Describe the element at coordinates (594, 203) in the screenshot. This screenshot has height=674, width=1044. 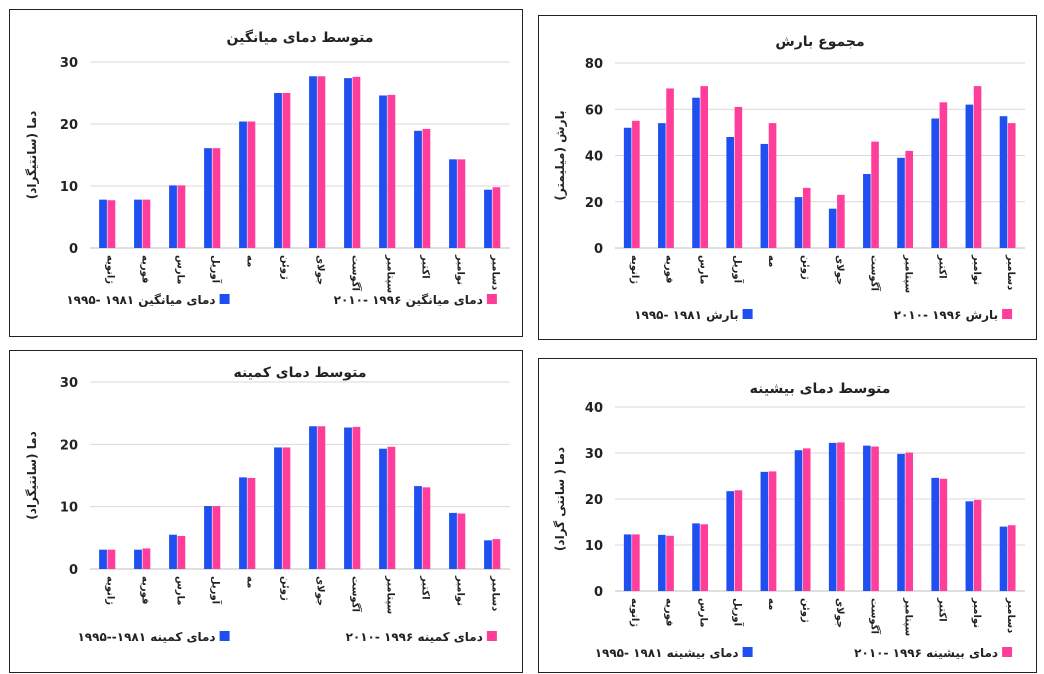
I see `y-tick-label: 20` at that location.